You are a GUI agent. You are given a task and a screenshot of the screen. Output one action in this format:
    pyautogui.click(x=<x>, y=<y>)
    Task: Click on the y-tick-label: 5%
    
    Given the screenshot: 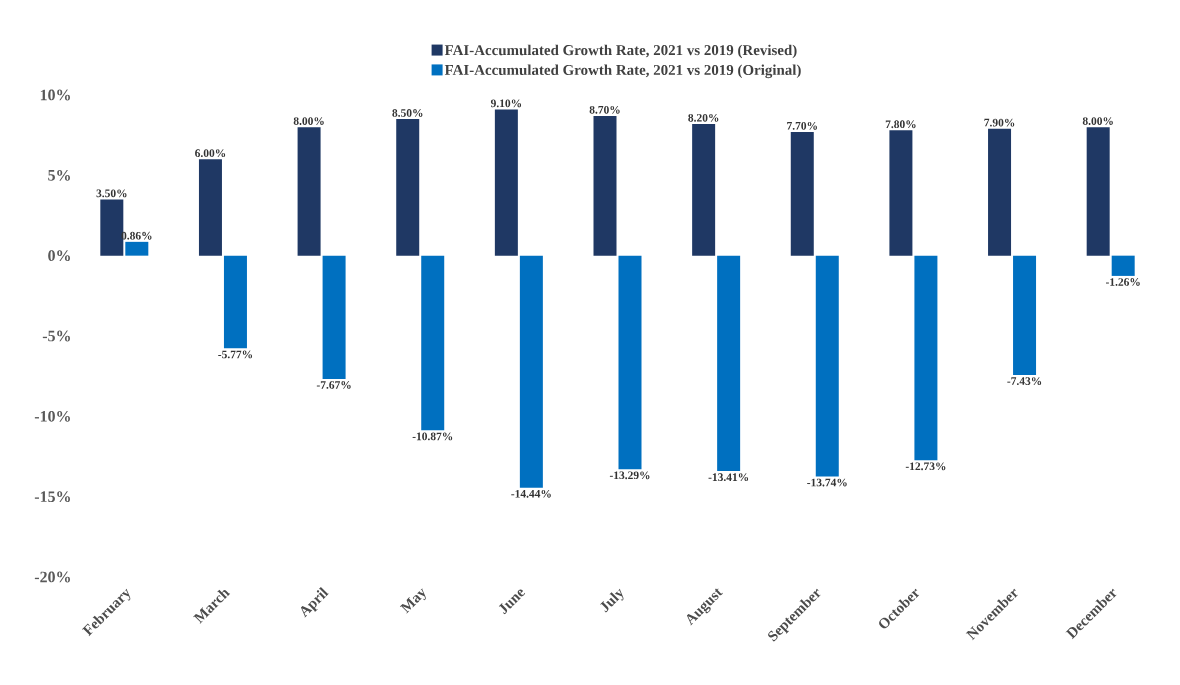 What is the action you would take?
    pyautogui.click(x=59, y=175)
    